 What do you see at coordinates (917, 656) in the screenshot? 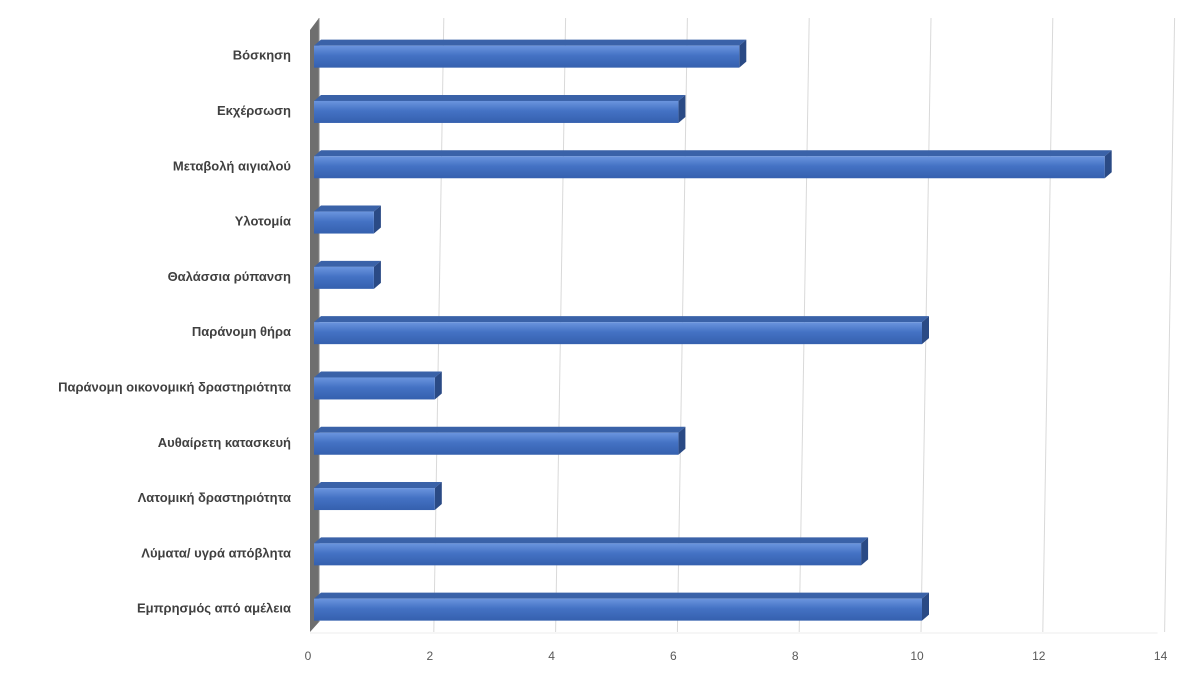
I see `tick-label: 10` at bounding box center [917, 656].